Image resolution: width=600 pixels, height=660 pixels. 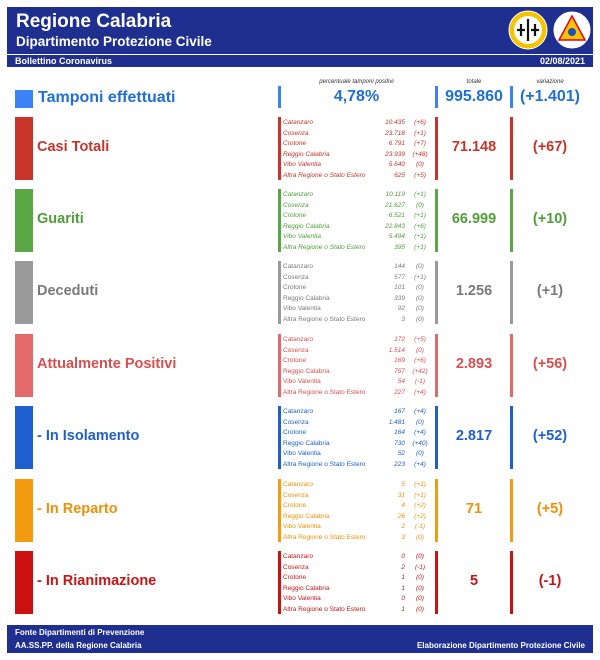 What do you see at coordinates (359, 144) in the screenshot?
I see `province-row: Crotone 6.791 (+7)` at bounding box center [359, 144].